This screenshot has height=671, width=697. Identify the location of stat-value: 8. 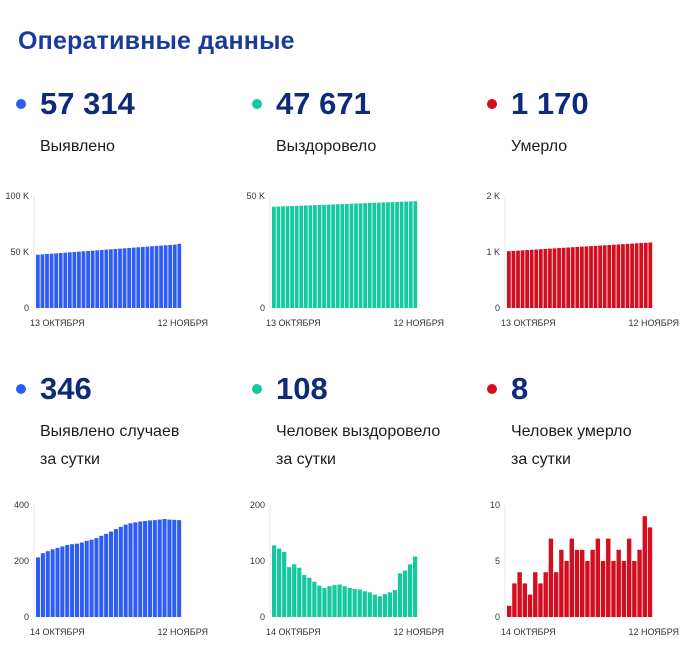
(520, 388).